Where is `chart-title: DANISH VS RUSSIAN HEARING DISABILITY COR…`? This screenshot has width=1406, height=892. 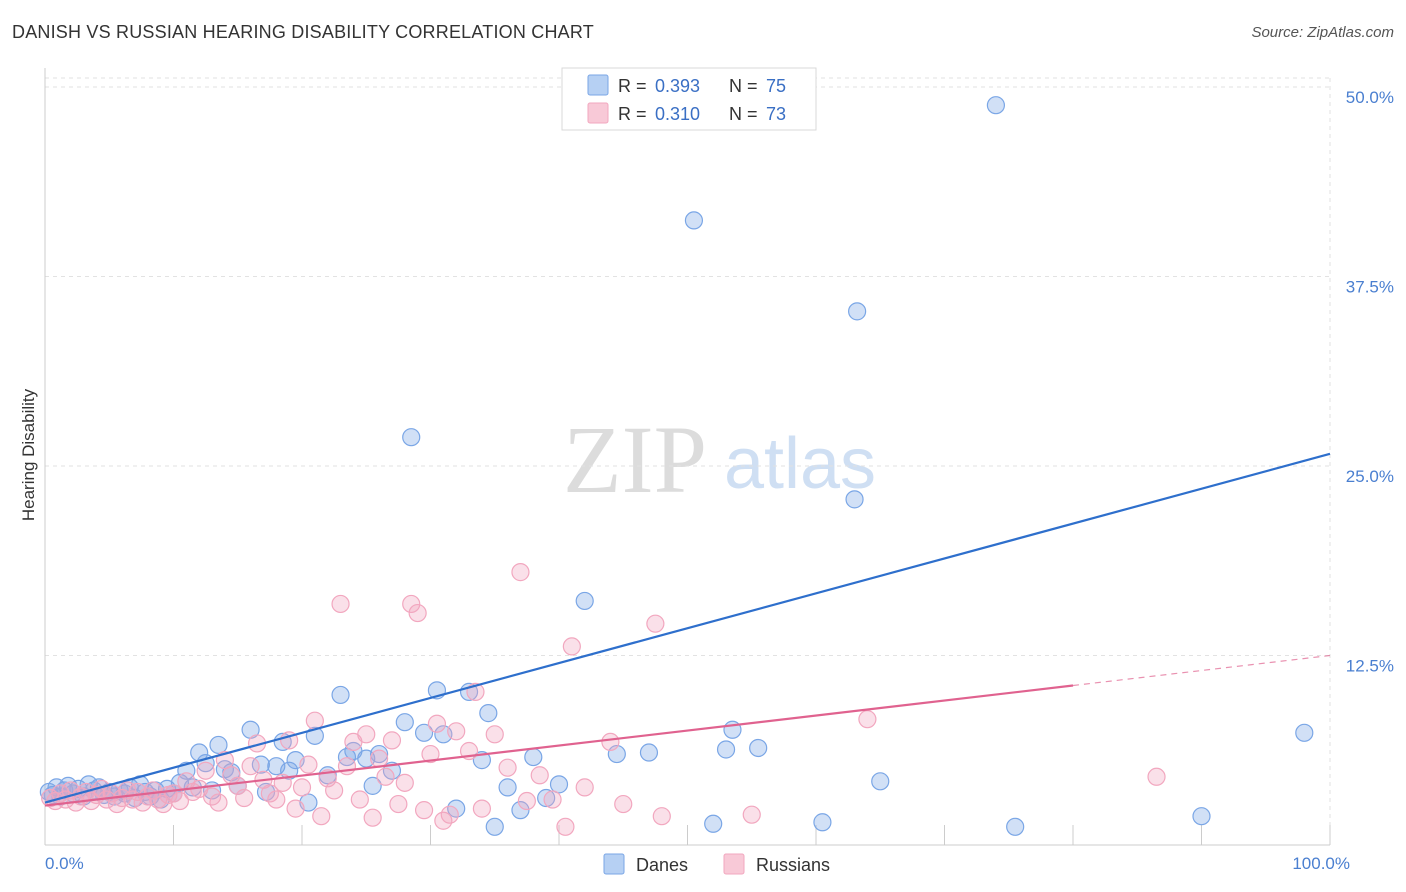 chart-title: DANISH VS RUSSIAN HEARING DISABILITY COR… is located at coordinates (303, 32).